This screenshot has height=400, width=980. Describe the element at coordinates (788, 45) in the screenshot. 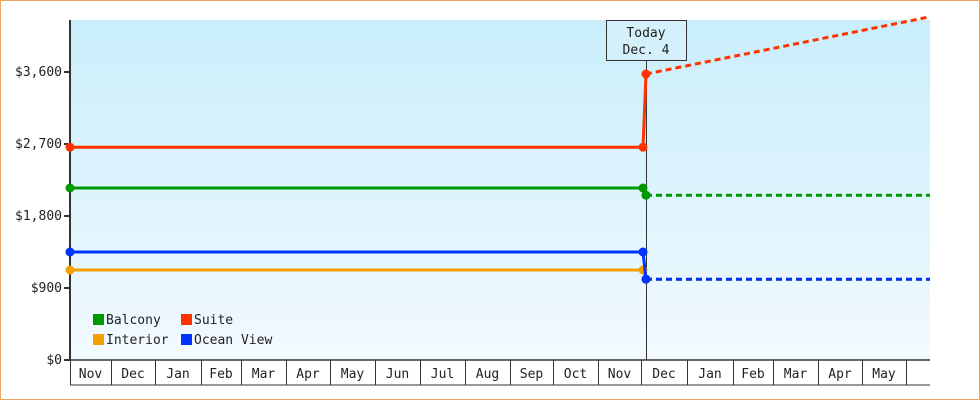

I see `series-suite-forecast-line` at that location.